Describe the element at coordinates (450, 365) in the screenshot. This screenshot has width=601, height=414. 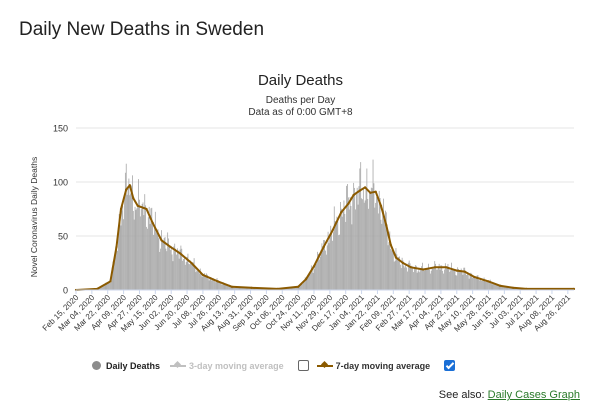
I see `7day-average-checkbox` at that location.